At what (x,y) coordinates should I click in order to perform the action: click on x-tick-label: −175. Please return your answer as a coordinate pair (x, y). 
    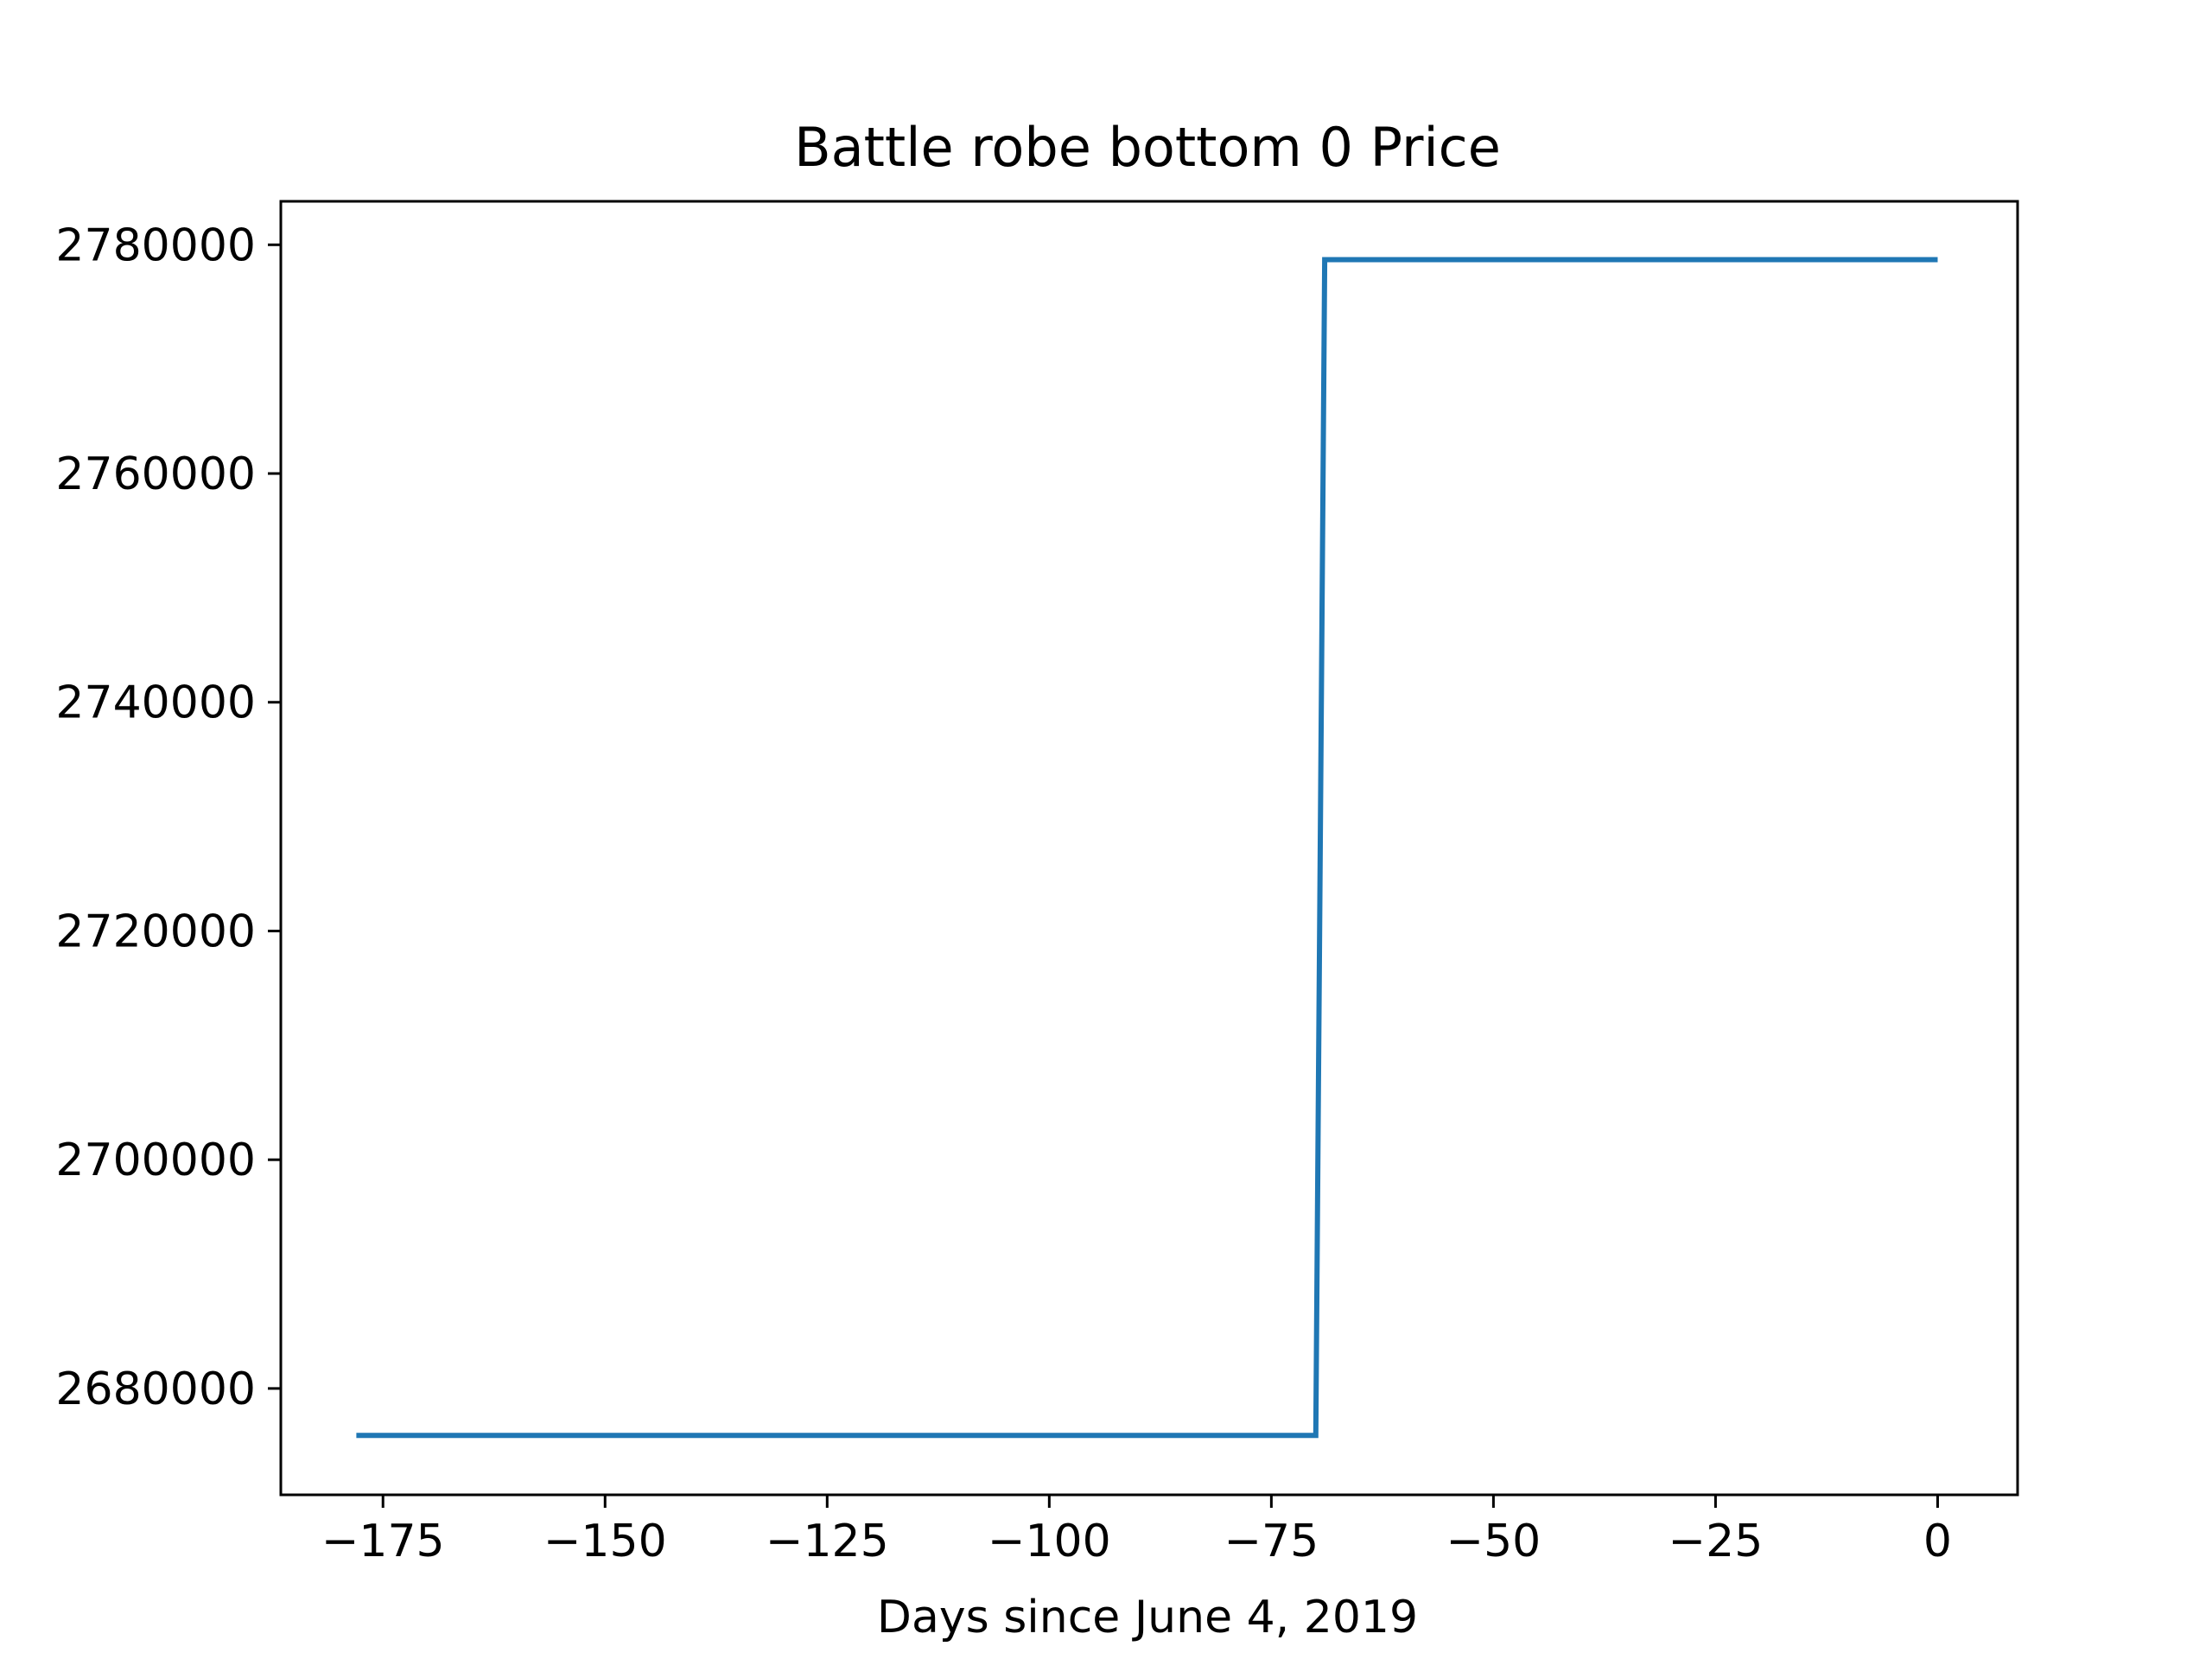
    Looking at the image, I should click on (383, 1541).